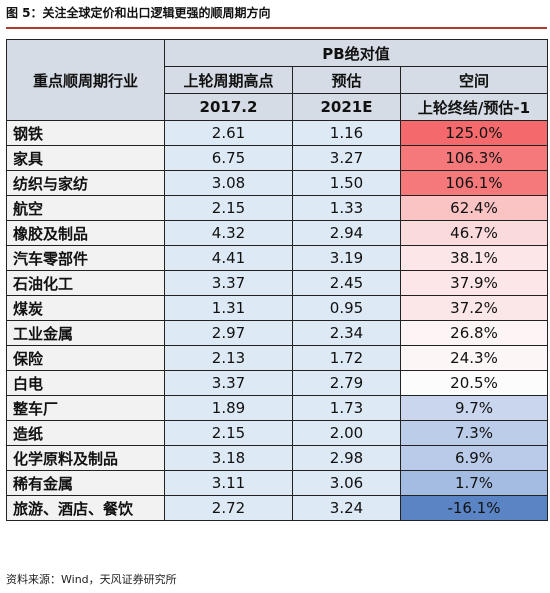 The width and height of the screenshot is (550, 593). Describe the element at coordinates (474, 80) in the screenshot. I see `col-header-space: 空间` at that location.